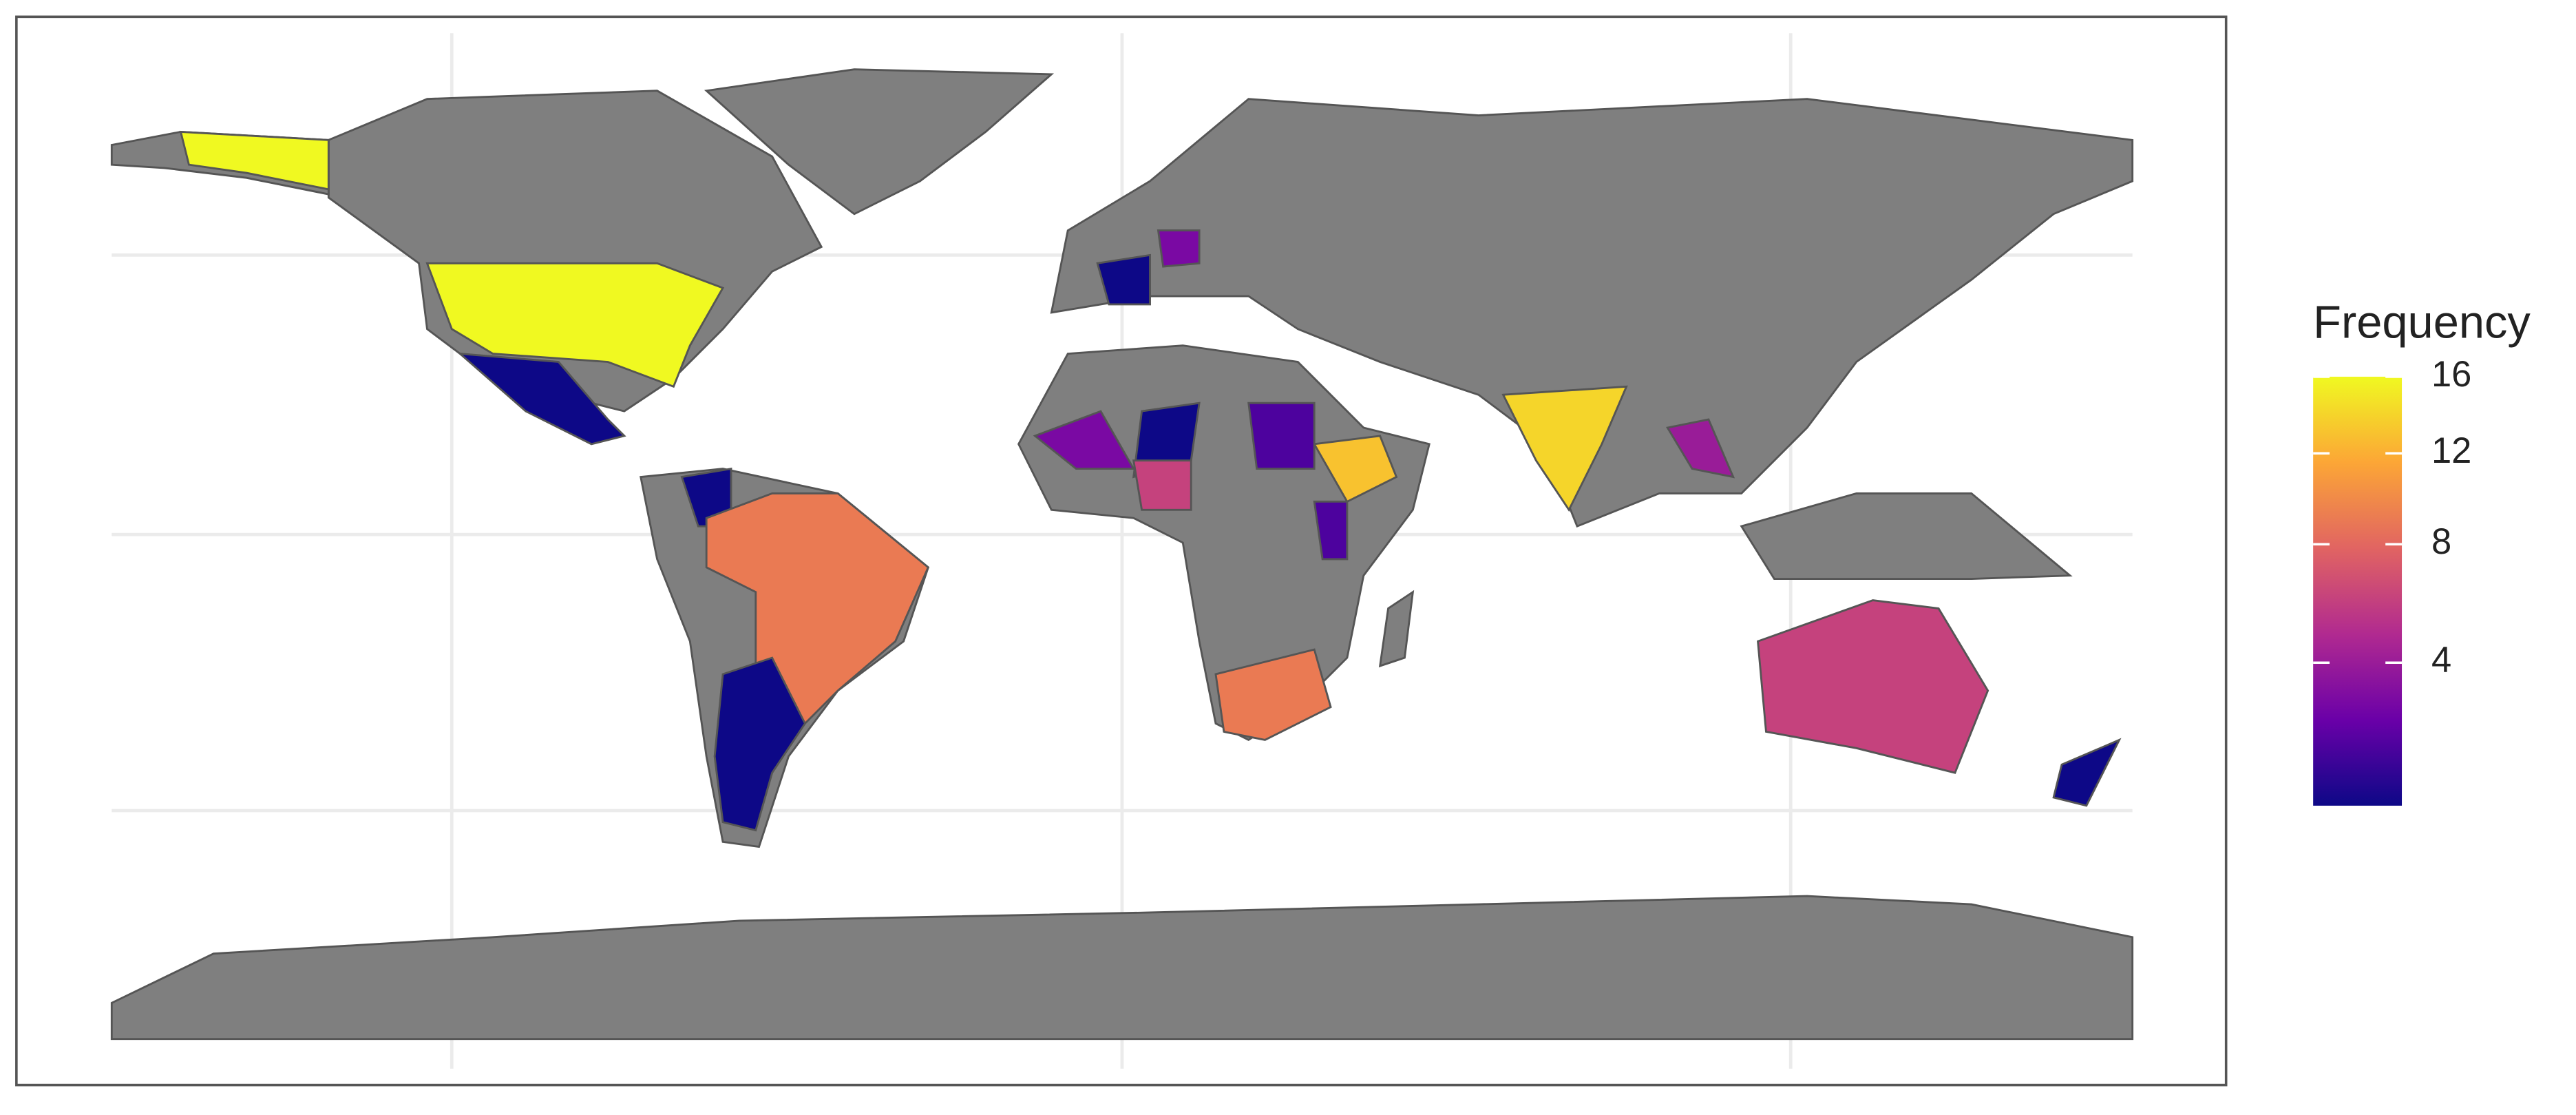  What do you see at coordinates (2451, 450) in the screenshot?
I see `colorbar-tick-label: 12` at bounding box center [2451, 450].